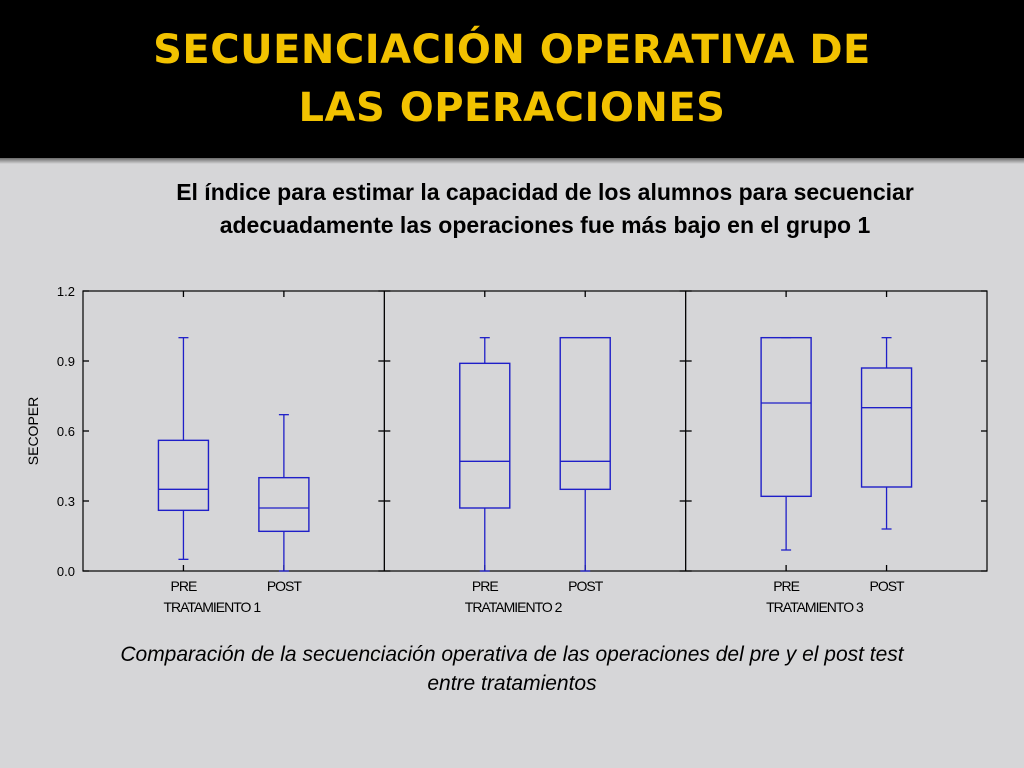  I want to click on slide-title-line-2: LAS OPERACIONES, so click(512, 108).